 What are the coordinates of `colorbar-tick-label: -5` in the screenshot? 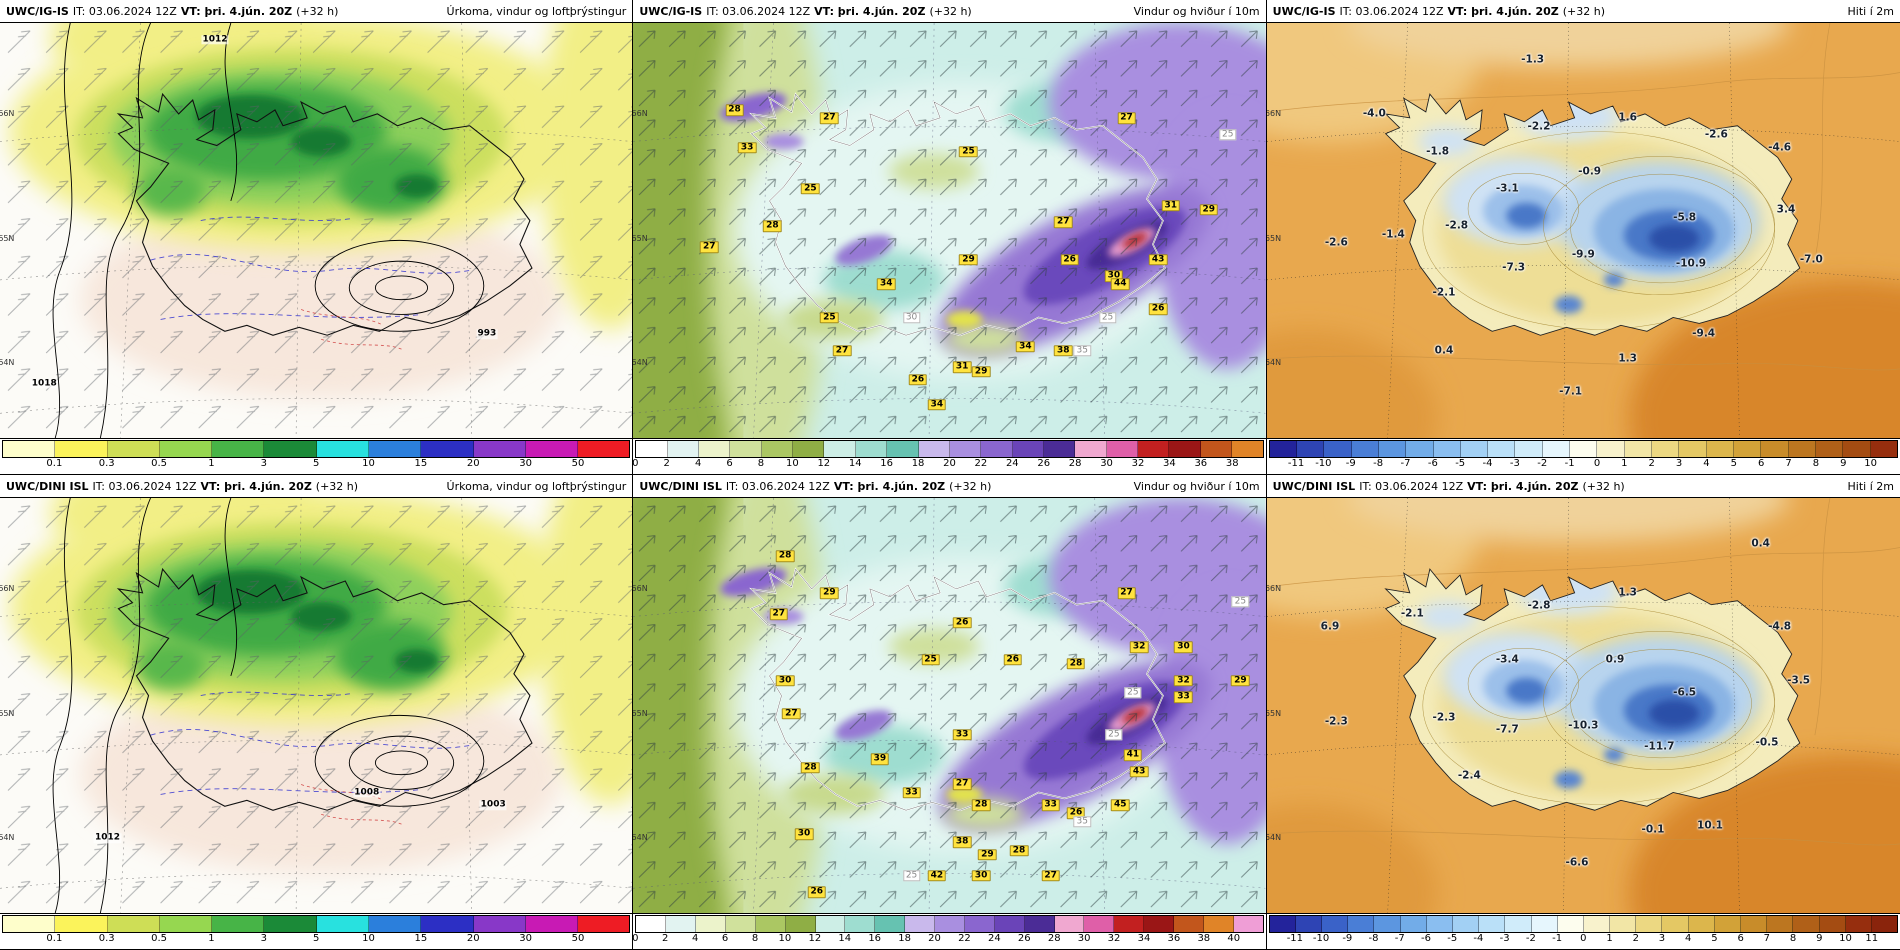 It's located at (1460, 463).